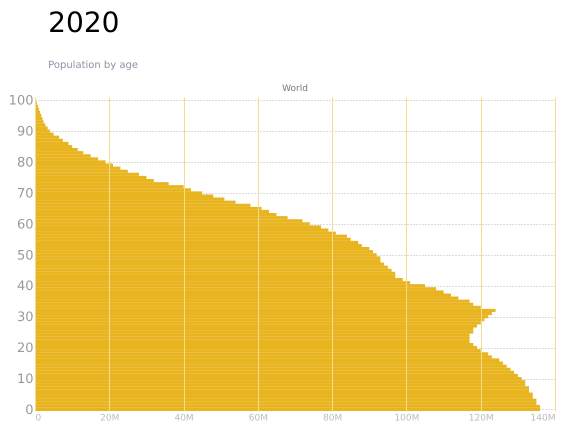 Image resolution: width=567 pixels, height=426 pixels. What do you see at coordinates (25, 348) in the screenshot?
I see `y-tick-label: 20` at bounding box center [25, 348].